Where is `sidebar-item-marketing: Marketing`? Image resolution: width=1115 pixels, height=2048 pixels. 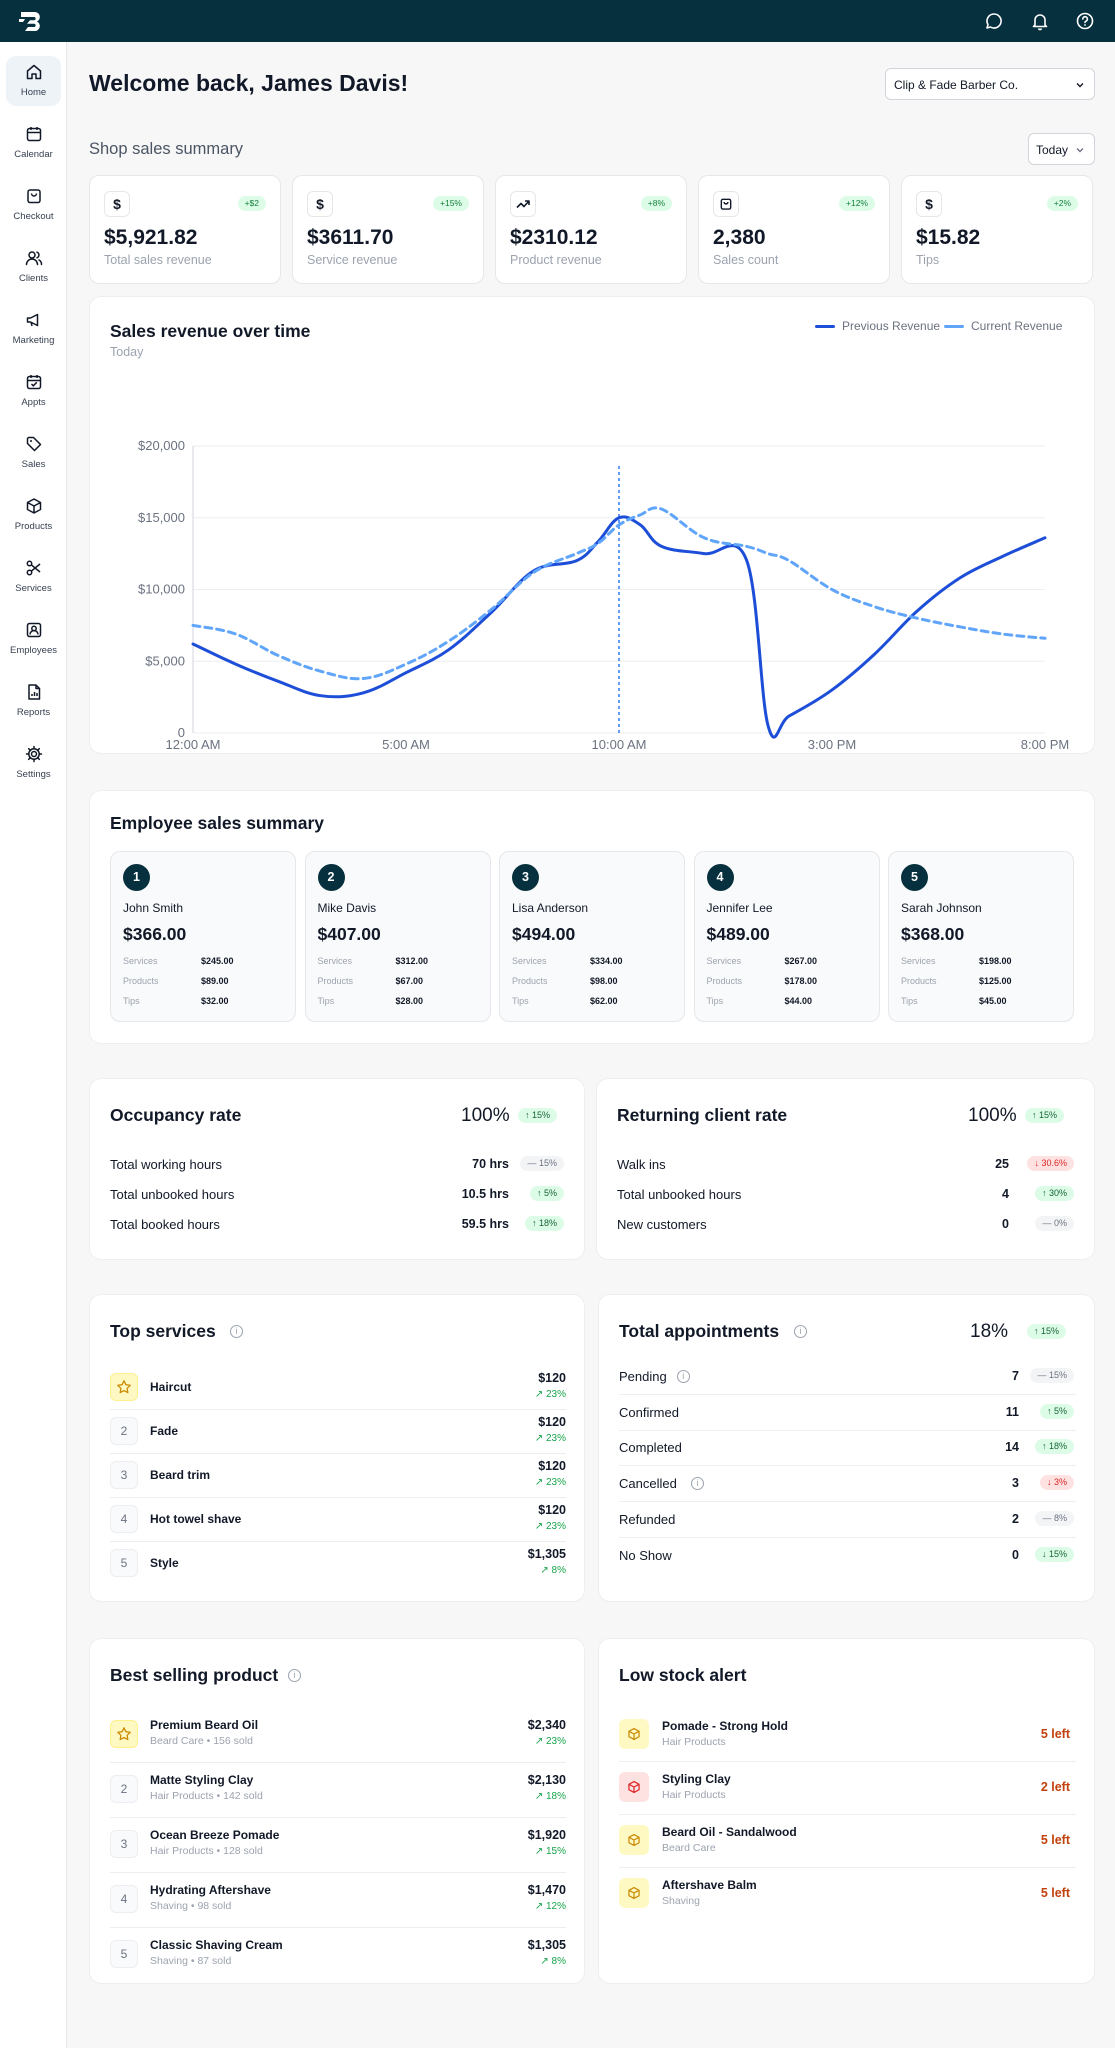
sidebar-item-marketing: Marketing is located at coordinates (33, 329).